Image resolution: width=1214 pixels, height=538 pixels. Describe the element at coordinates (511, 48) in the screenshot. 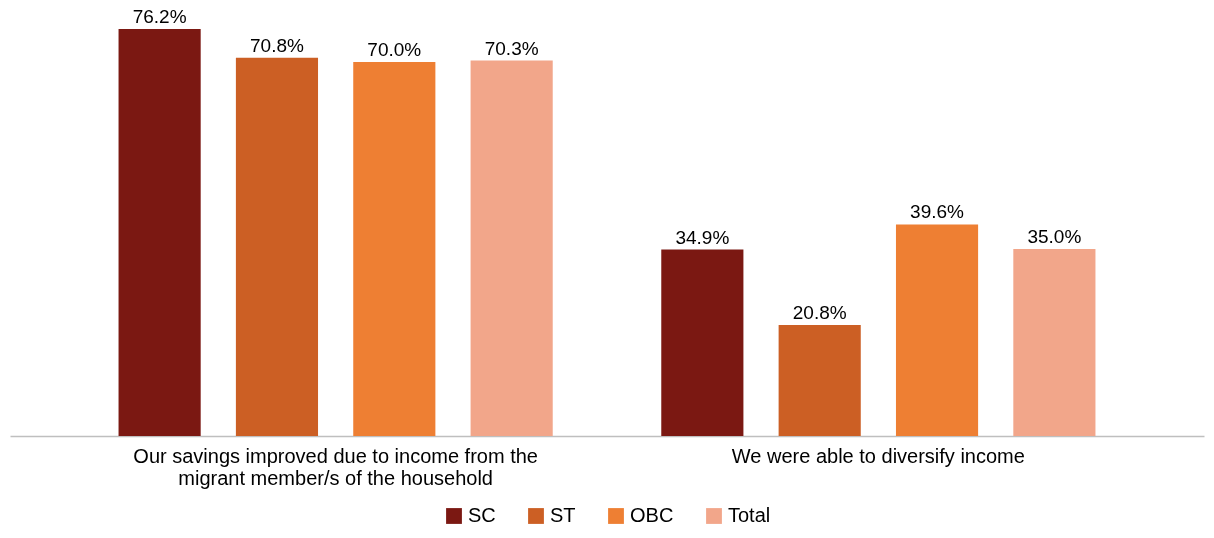

I see `data-label: 70.3%` at that location.